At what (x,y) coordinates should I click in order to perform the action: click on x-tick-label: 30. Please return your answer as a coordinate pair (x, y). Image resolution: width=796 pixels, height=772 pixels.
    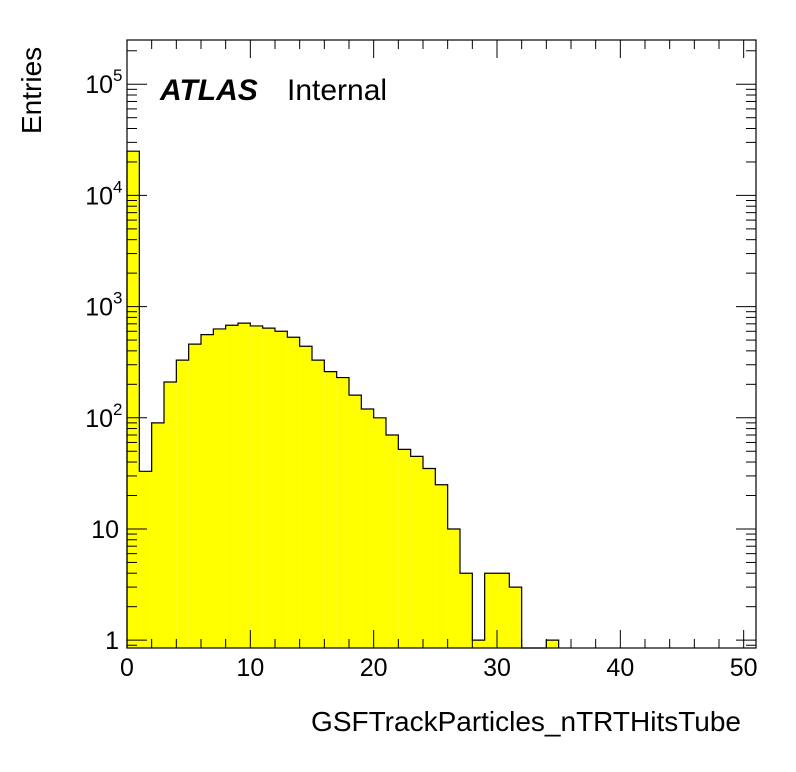
    Looking at the image, I should click on (497, 668).